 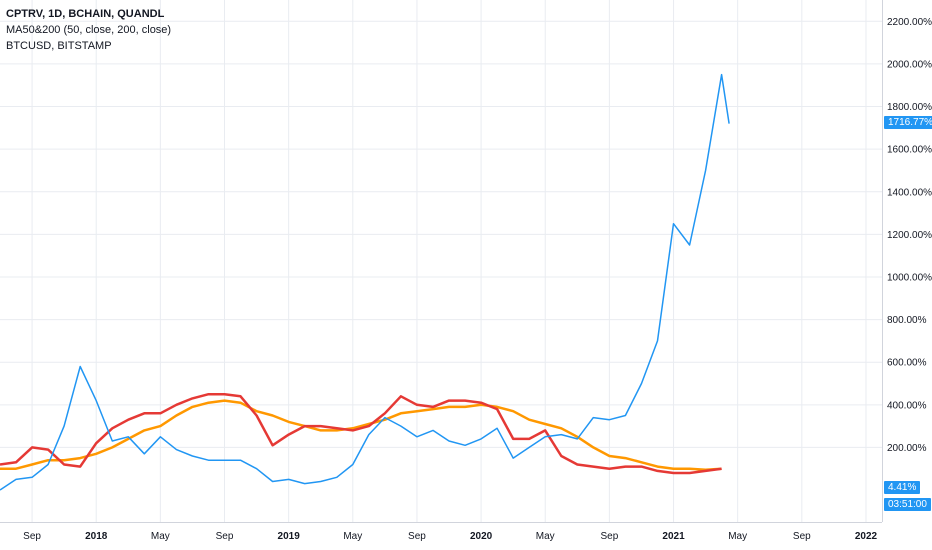 I want to click on y-tick-label: 800.00%, so click(x=907, y=320).